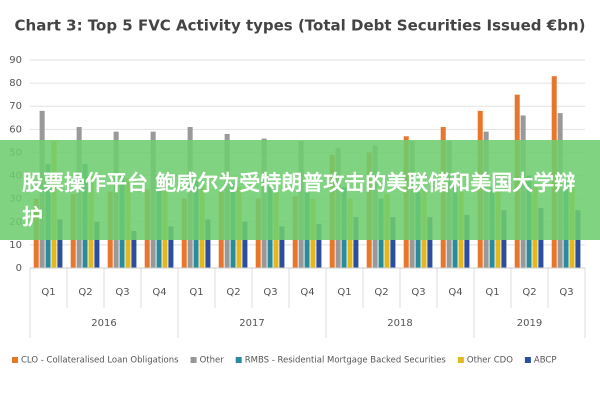 The image size is (600, 400). Describe the element at coordinates (545, 361) in the screenshot. I see `legend-label: ABCP` at that location.